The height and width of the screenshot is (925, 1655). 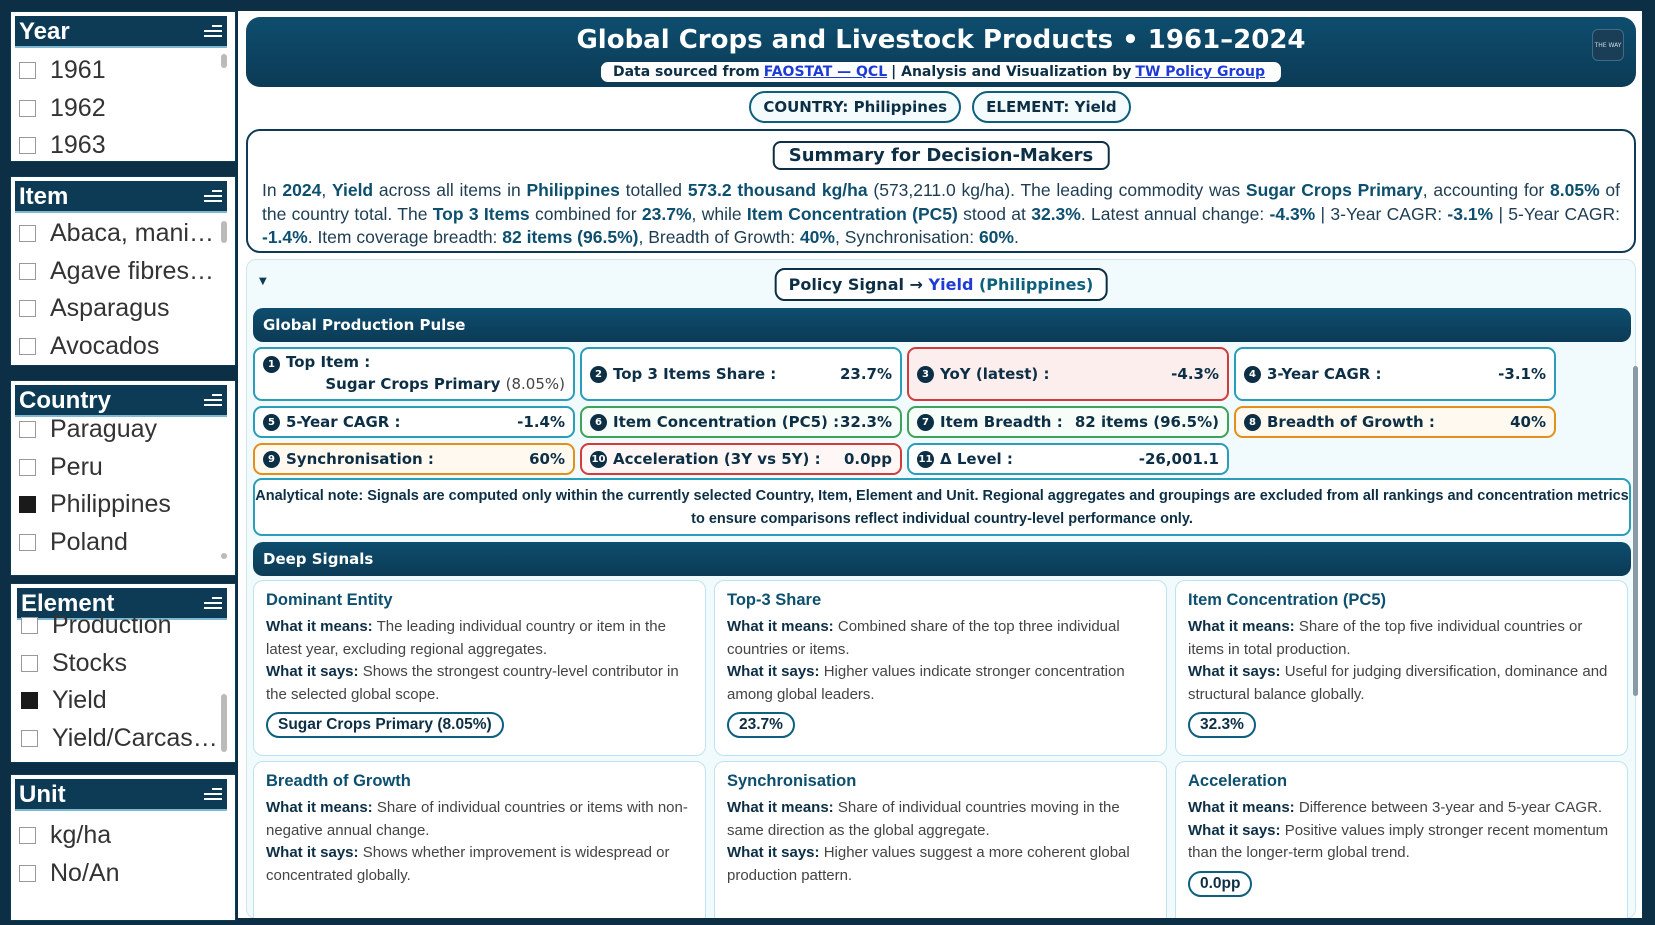 I want to click on country-option-philippines: Philippines, so click(x=117, y=505).